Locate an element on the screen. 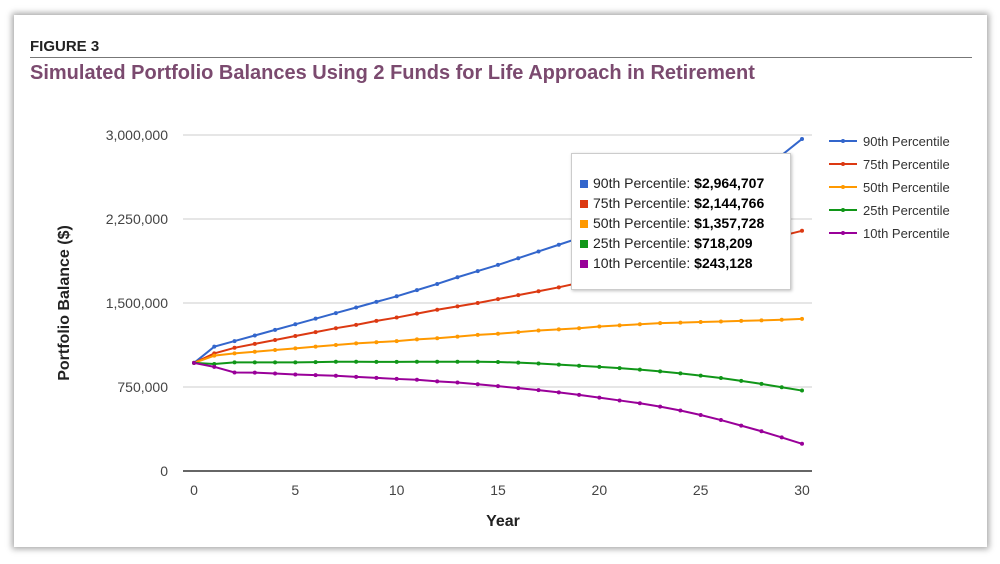 This screenshot has width=1000, height=564. legend-label: 50th Percentile is located at coordinates (906, 187).